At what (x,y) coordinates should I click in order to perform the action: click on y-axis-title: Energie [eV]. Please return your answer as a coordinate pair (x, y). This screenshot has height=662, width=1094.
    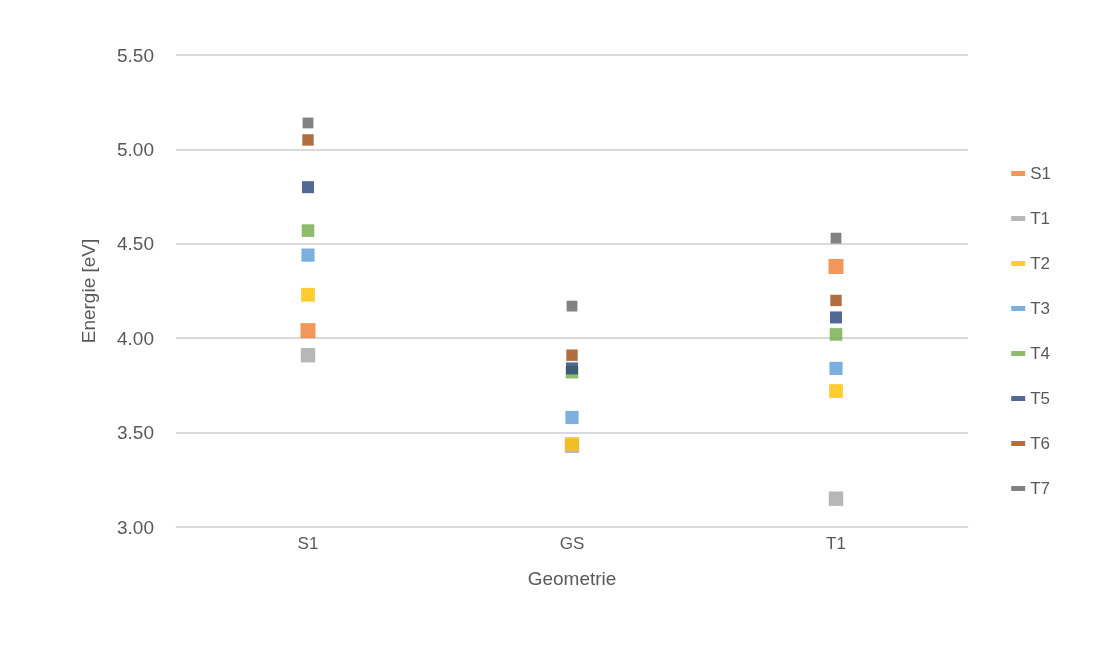
    Looking at the image, I should click on (88, 291).